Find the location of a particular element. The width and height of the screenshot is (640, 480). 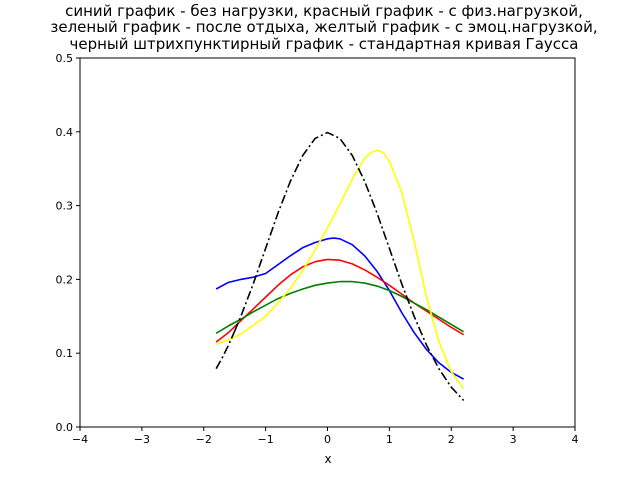

x-tick-label: 3 is located at coordinates (513, 439).